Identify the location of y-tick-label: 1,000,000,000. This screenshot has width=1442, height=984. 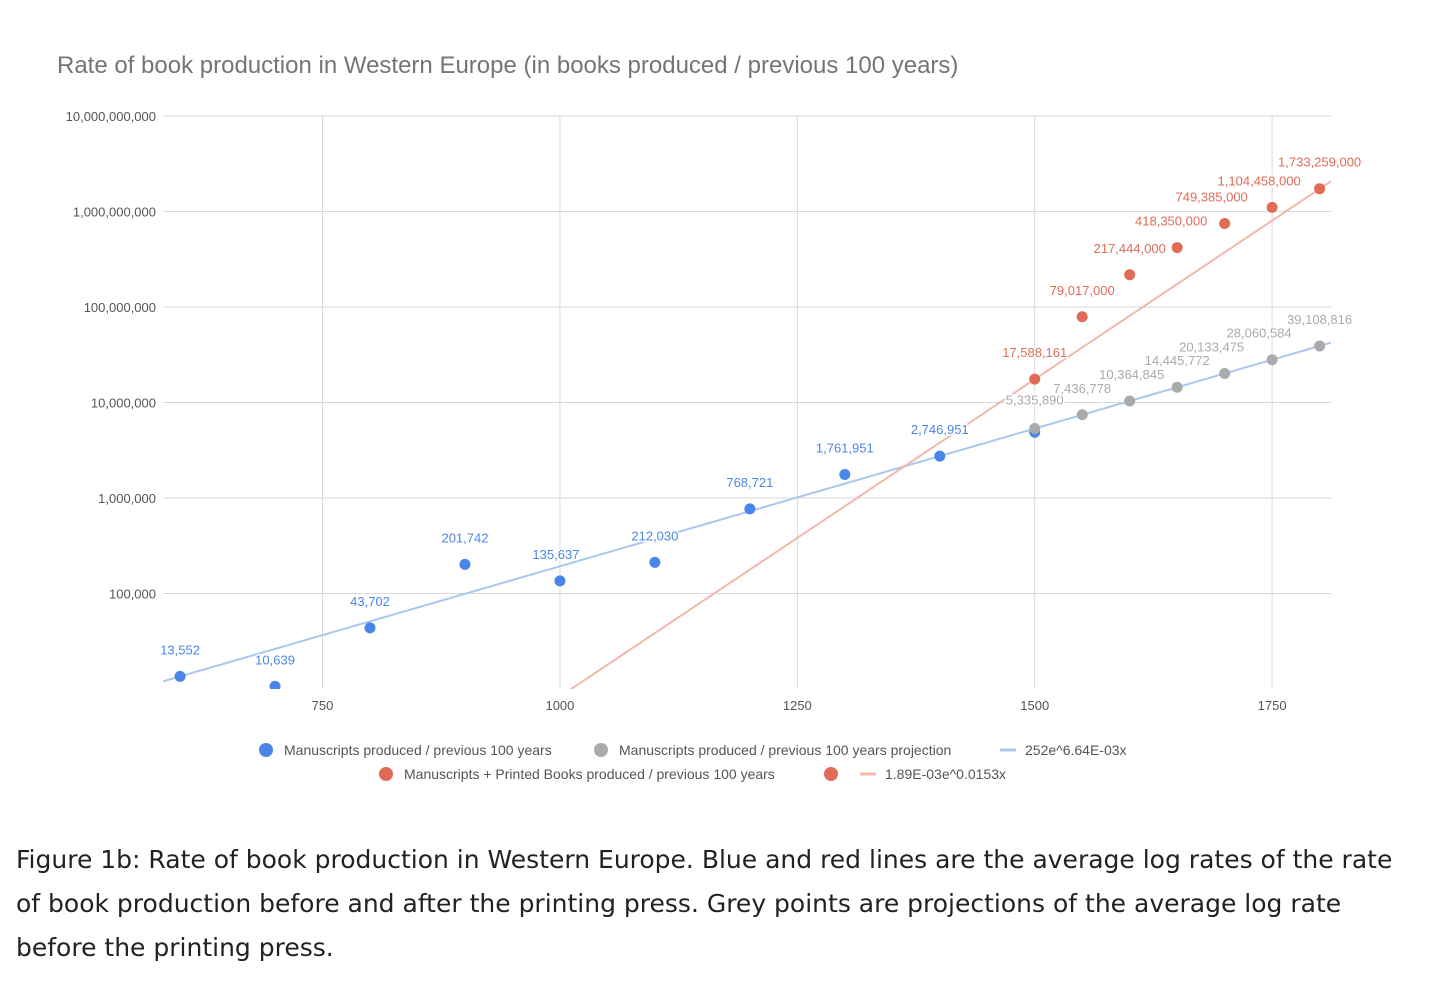
(114, 212).